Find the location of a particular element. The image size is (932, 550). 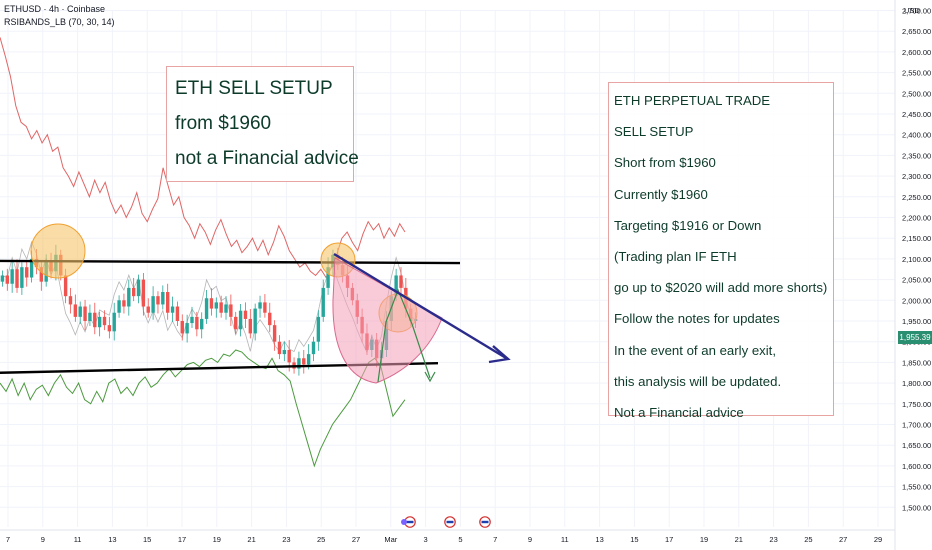

x-tick-label: 15 is located at coordinates (147, 539).